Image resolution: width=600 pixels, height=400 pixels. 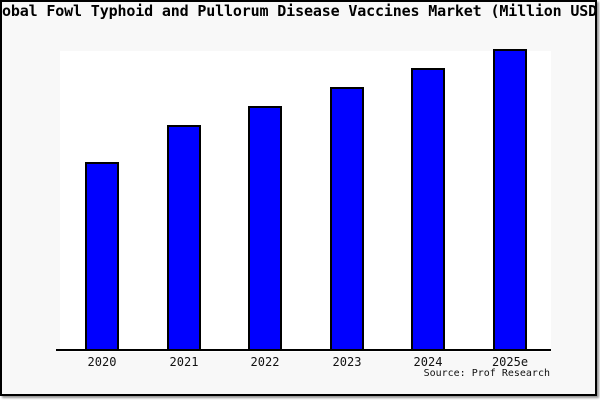 What do you see at coordinates (428, 209) in the screenshot?
I see `bar-2024` at bounding box center [428, 209].